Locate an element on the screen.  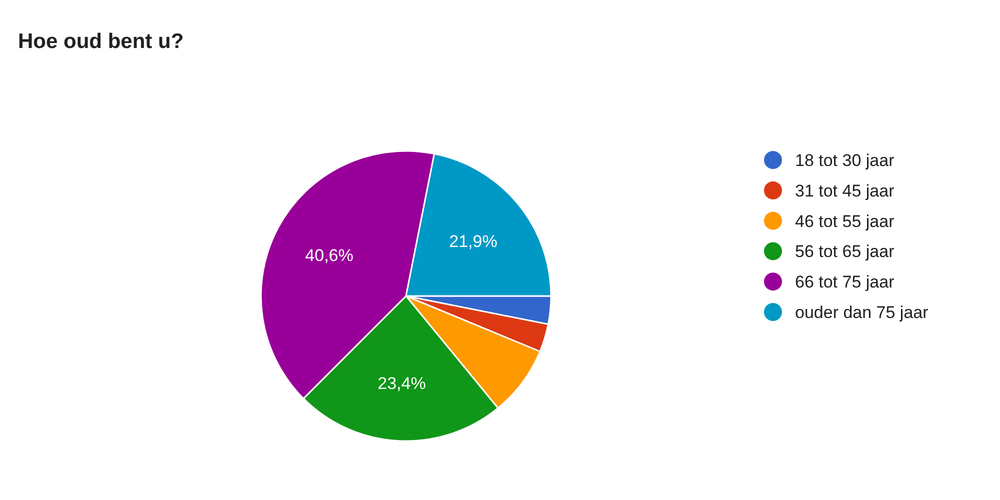
legend-label: 46 tot 55 jaar is located at coordinates (845, 221).